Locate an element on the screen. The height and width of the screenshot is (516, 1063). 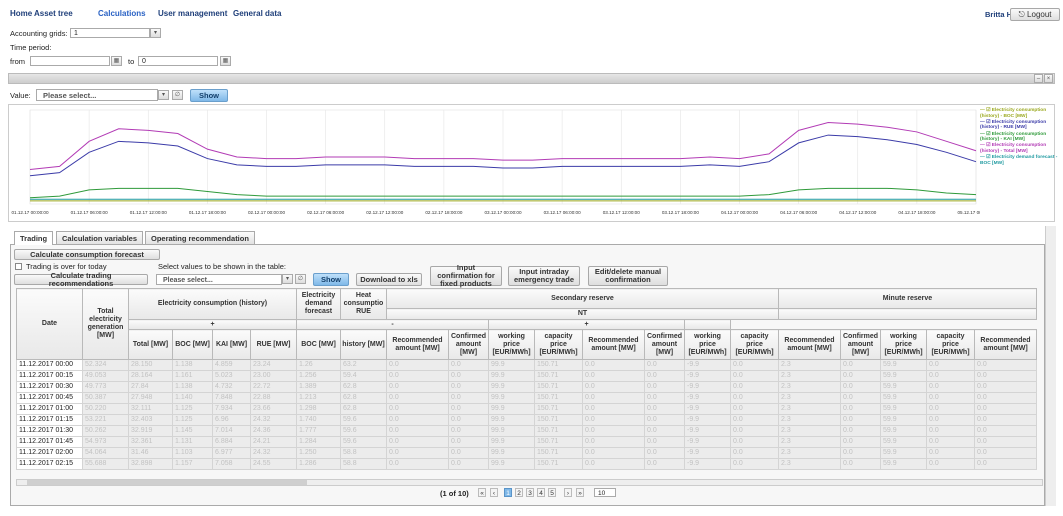
page-button: 2 is located at coordinates (519, 492).